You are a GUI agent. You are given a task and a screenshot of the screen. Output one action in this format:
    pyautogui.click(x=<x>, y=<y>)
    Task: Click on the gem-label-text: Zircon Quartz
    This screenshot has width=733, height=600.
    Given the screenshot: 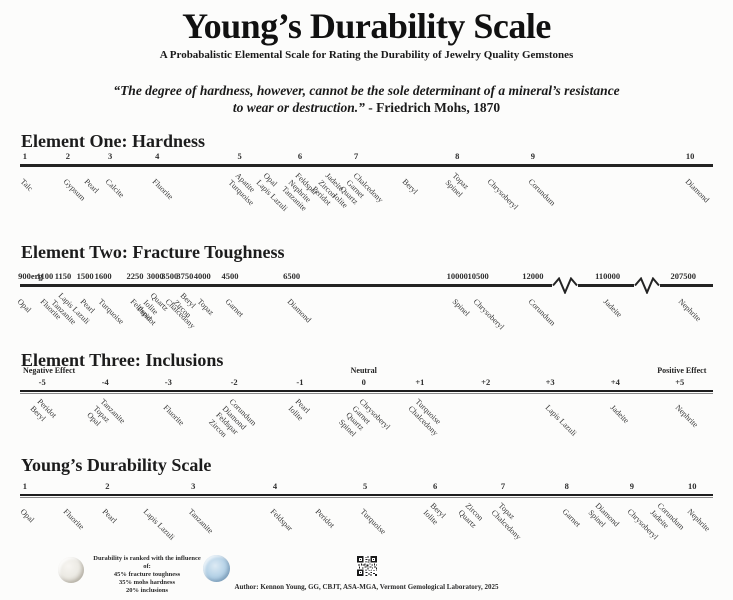 What is the action you would take?
    pyautogui.click(x=470, y=515)
    